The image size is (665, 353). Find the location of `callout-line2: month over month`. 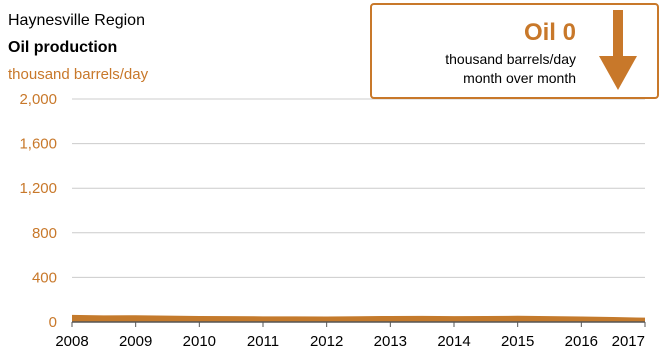

callout-line2: month over month is located at coordinates (519, 78).